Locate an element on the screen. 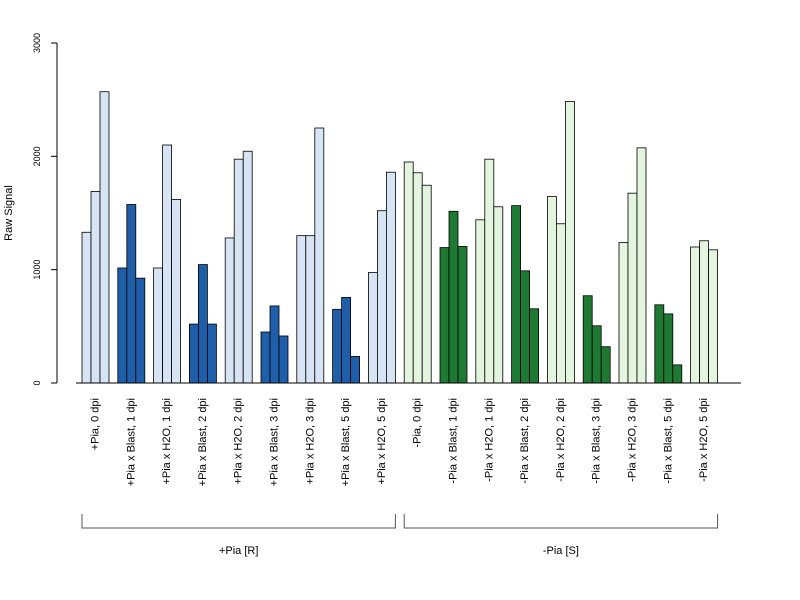 Image resolution: width=800 pixels, height=600 pixels. x-tick-label: -Pia x H2O, 3 dpi is located at coordinates (633, 440).